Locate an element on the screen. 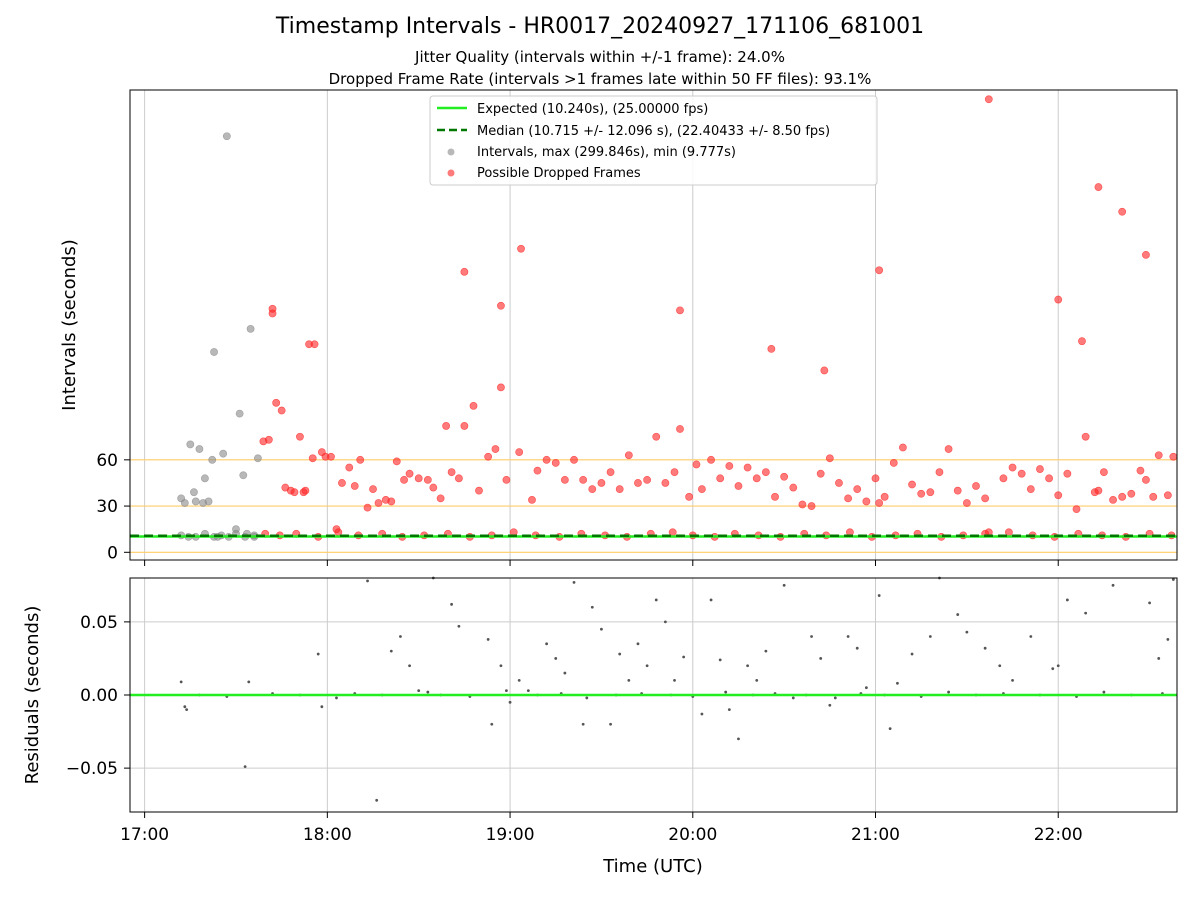  legend-intervals-marker is located at coordinates (451, 152).